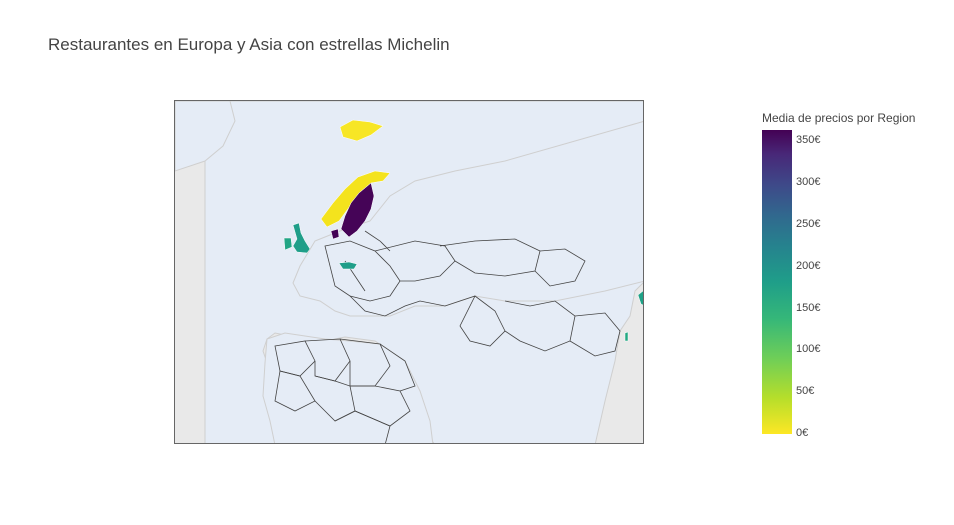  I want to click on region-austria, so click(348, 265).